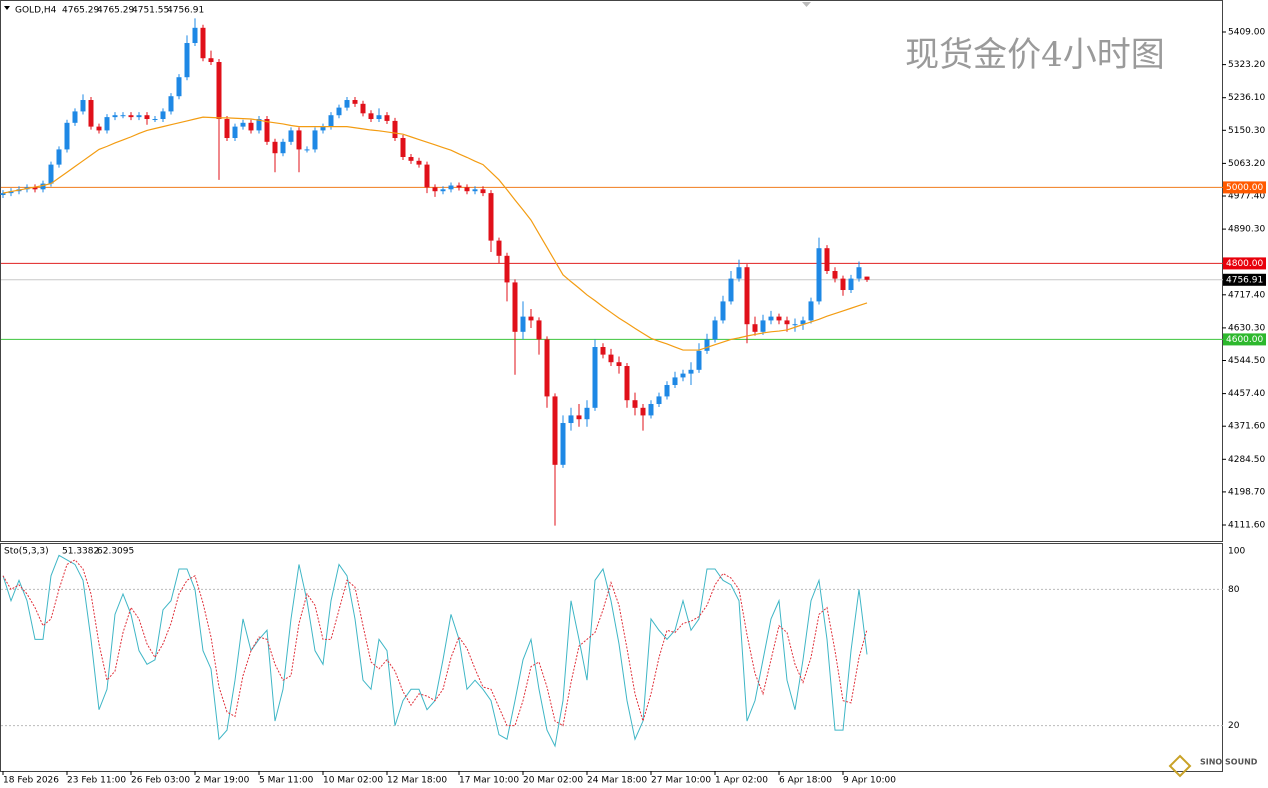  Describe the element at coordinates (1246, 492) in the screenshot. I see `y-tick-label: 4198.70` at that location.